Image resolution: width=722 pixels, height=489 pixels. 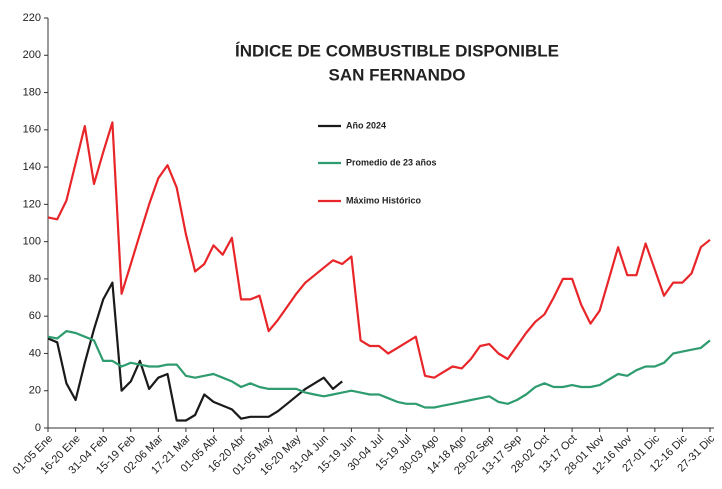 I want to click on y-tick-label: 200, so click(x=32, y=55).